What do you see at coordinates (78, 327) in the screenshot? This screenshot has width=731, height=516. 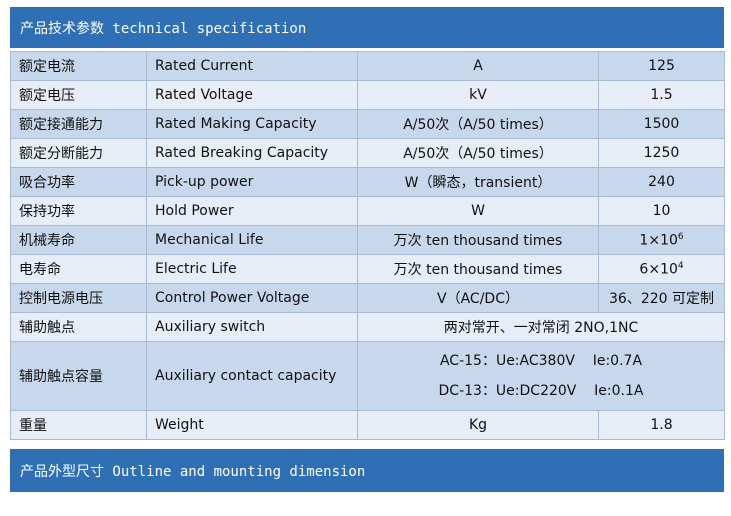 I see `table-cell: 辅助触点` at bounding box center [78, 327].